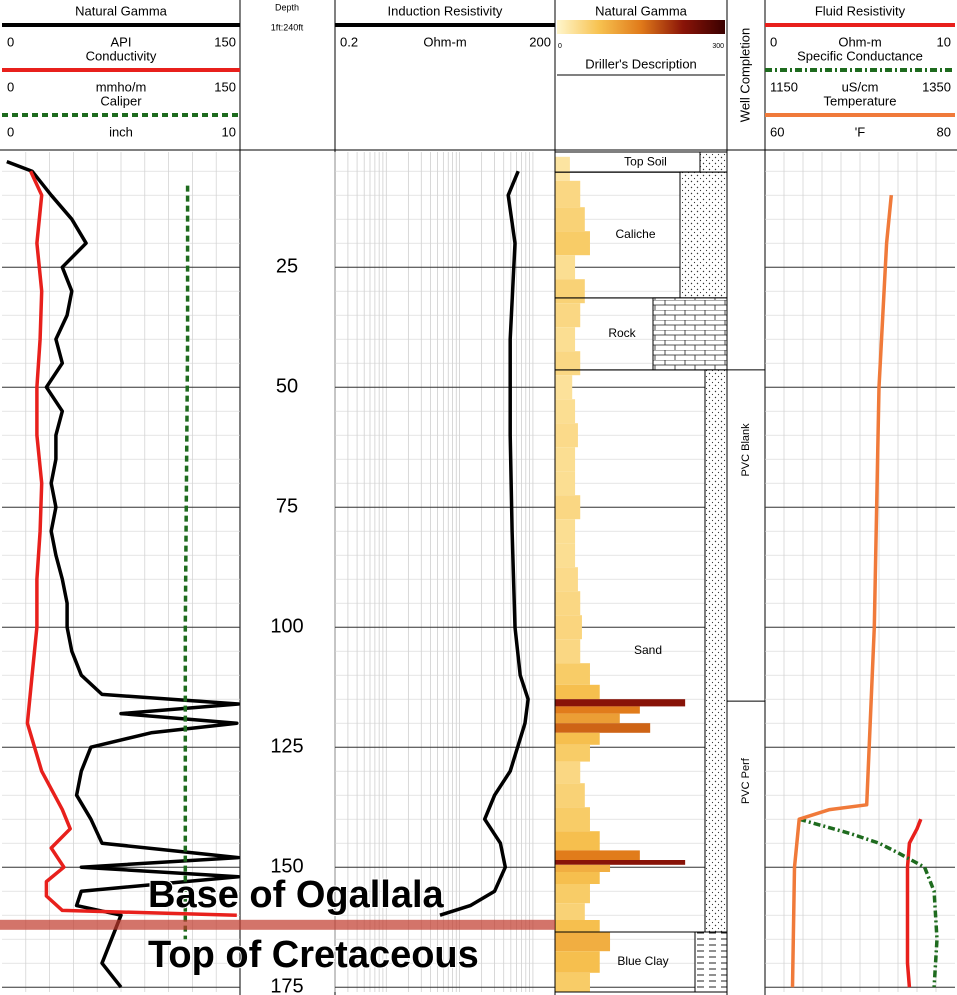 The image size is (957, 995). Describe the element at coordinates (642, 961) in the screenshot. I see `lithology-label: Blue Clay` at that location.